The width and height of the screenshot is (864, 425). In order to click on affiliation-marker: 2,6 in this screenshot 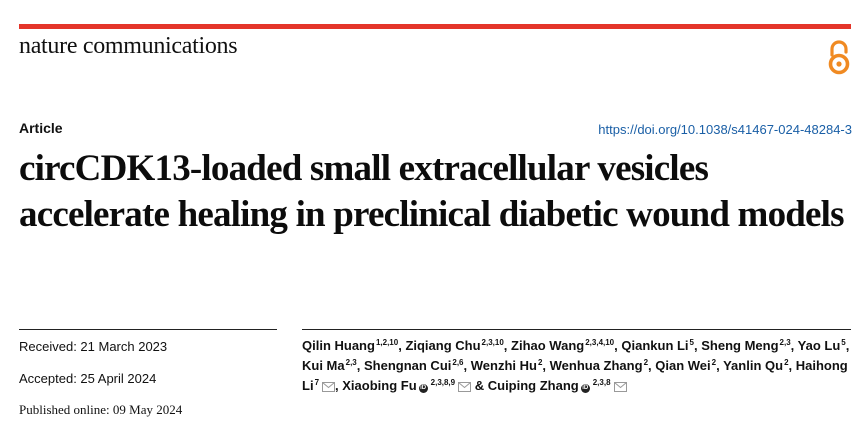, I will do `click(458, 362)`.